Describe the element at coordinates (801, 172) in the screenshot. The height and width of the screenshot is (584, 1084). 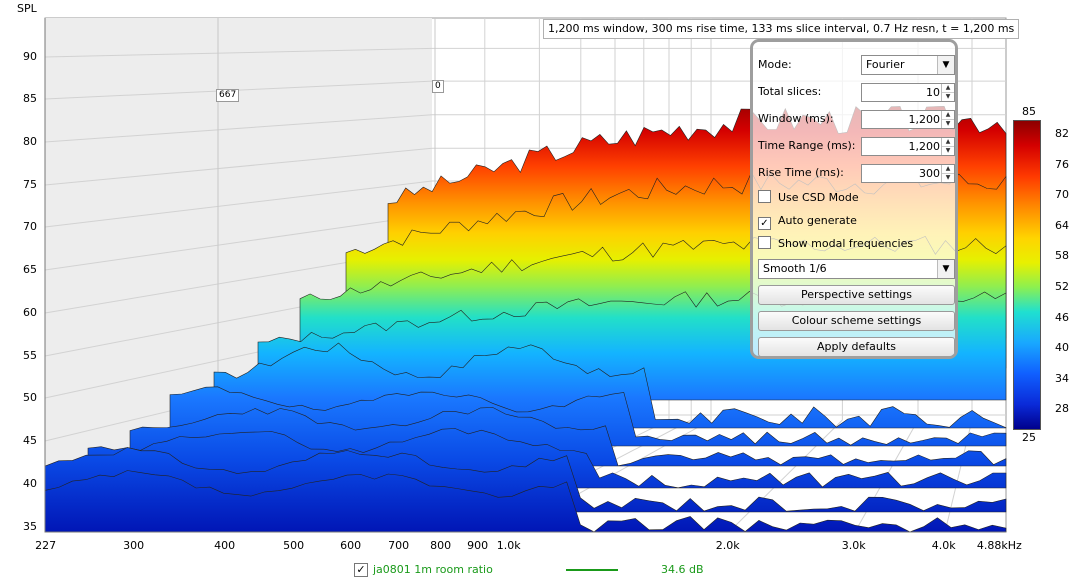
I see `rise-time-label: Rise Time (ms):` at that location.